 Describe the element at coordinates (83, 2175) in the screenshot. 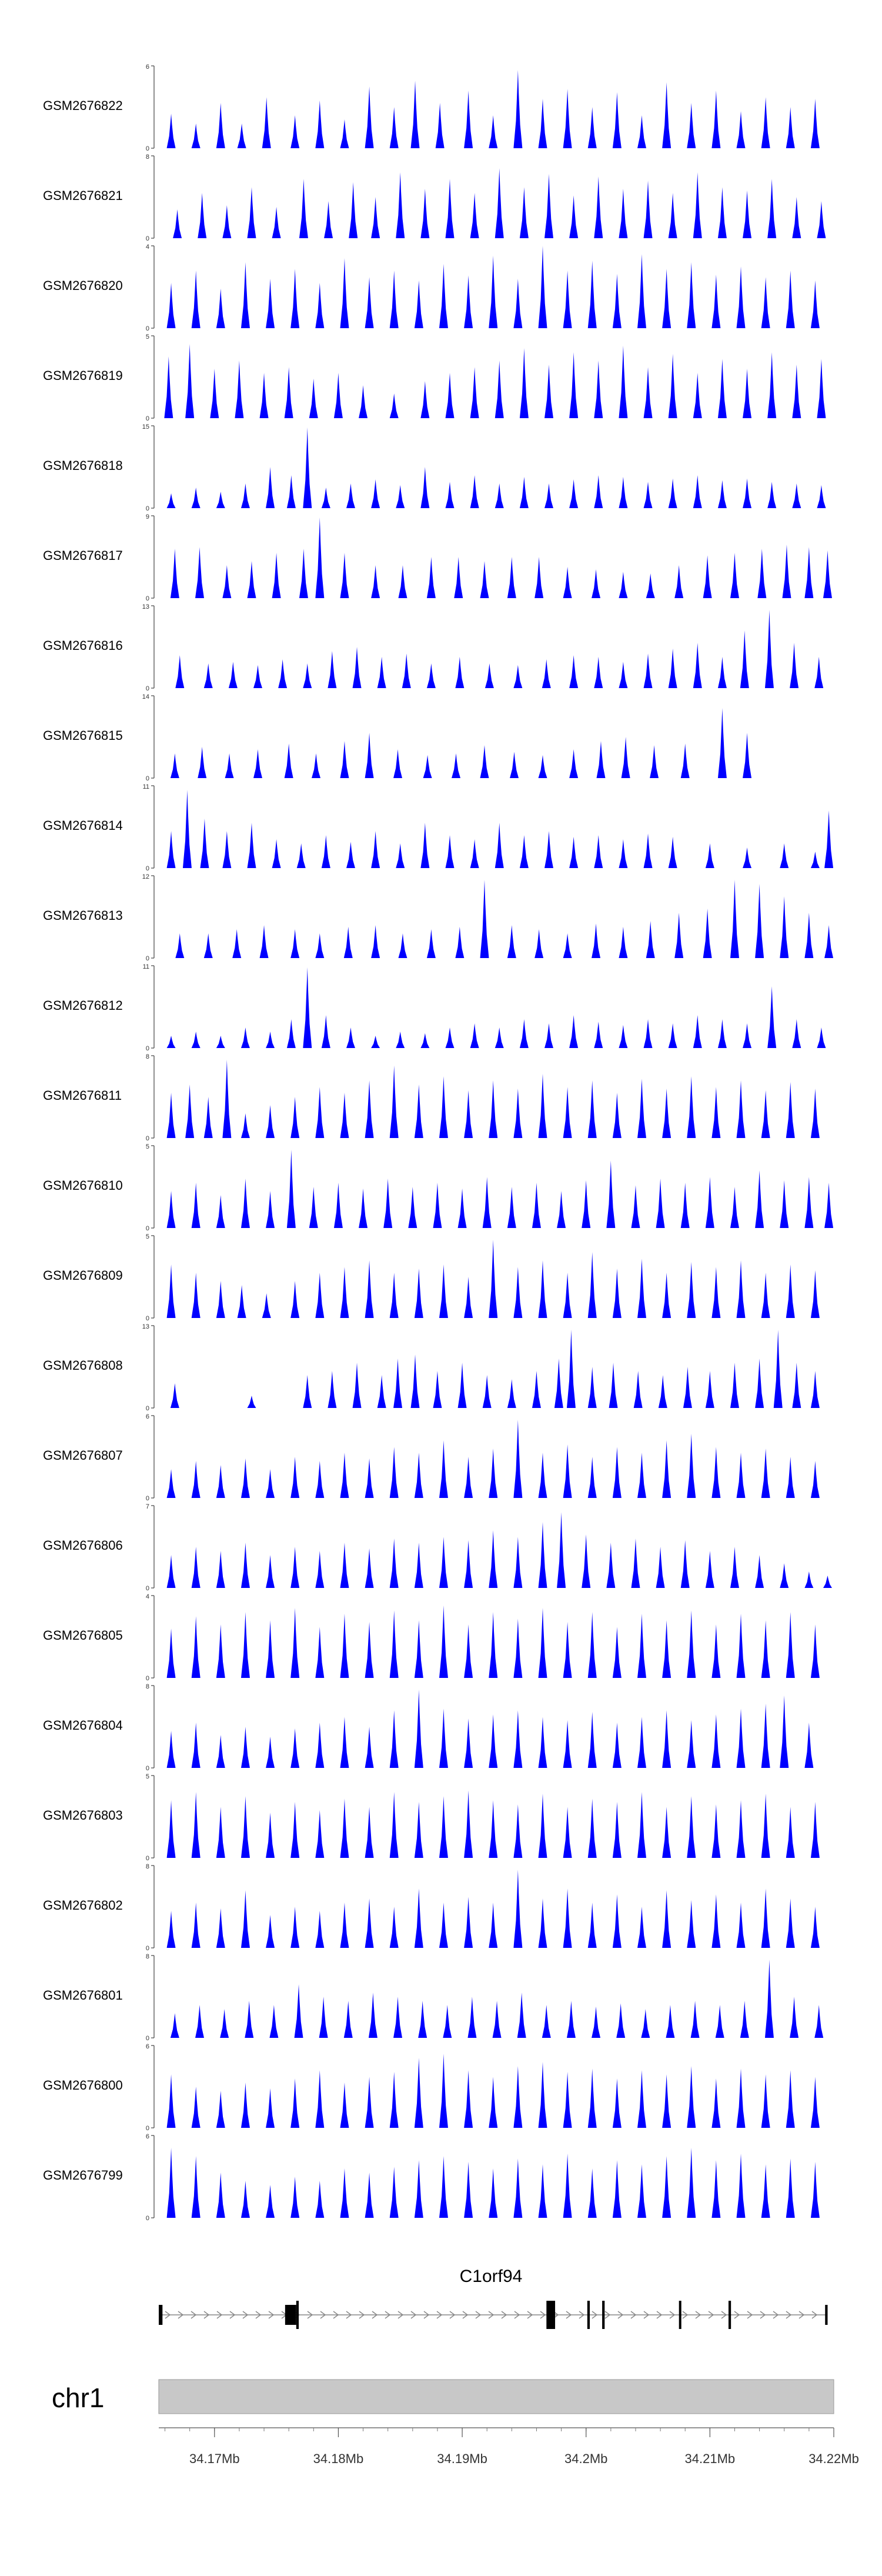

I see `track-label: GSM2676799` at that location.